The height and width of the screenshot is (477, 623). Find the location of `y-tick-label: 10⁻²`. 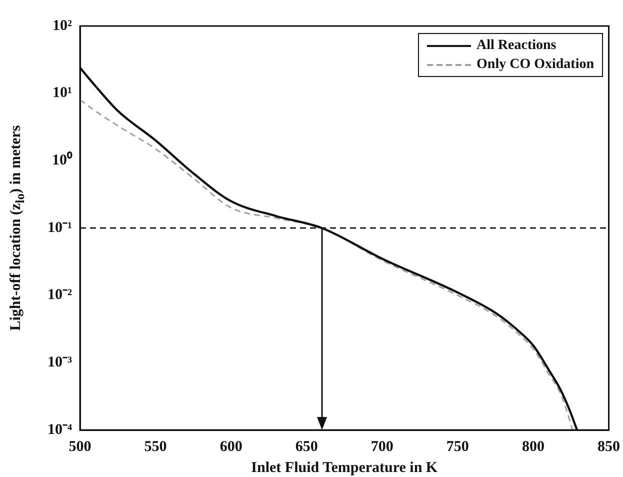

y-tick-label: 10⁻² is located at coordinates (60, 295).